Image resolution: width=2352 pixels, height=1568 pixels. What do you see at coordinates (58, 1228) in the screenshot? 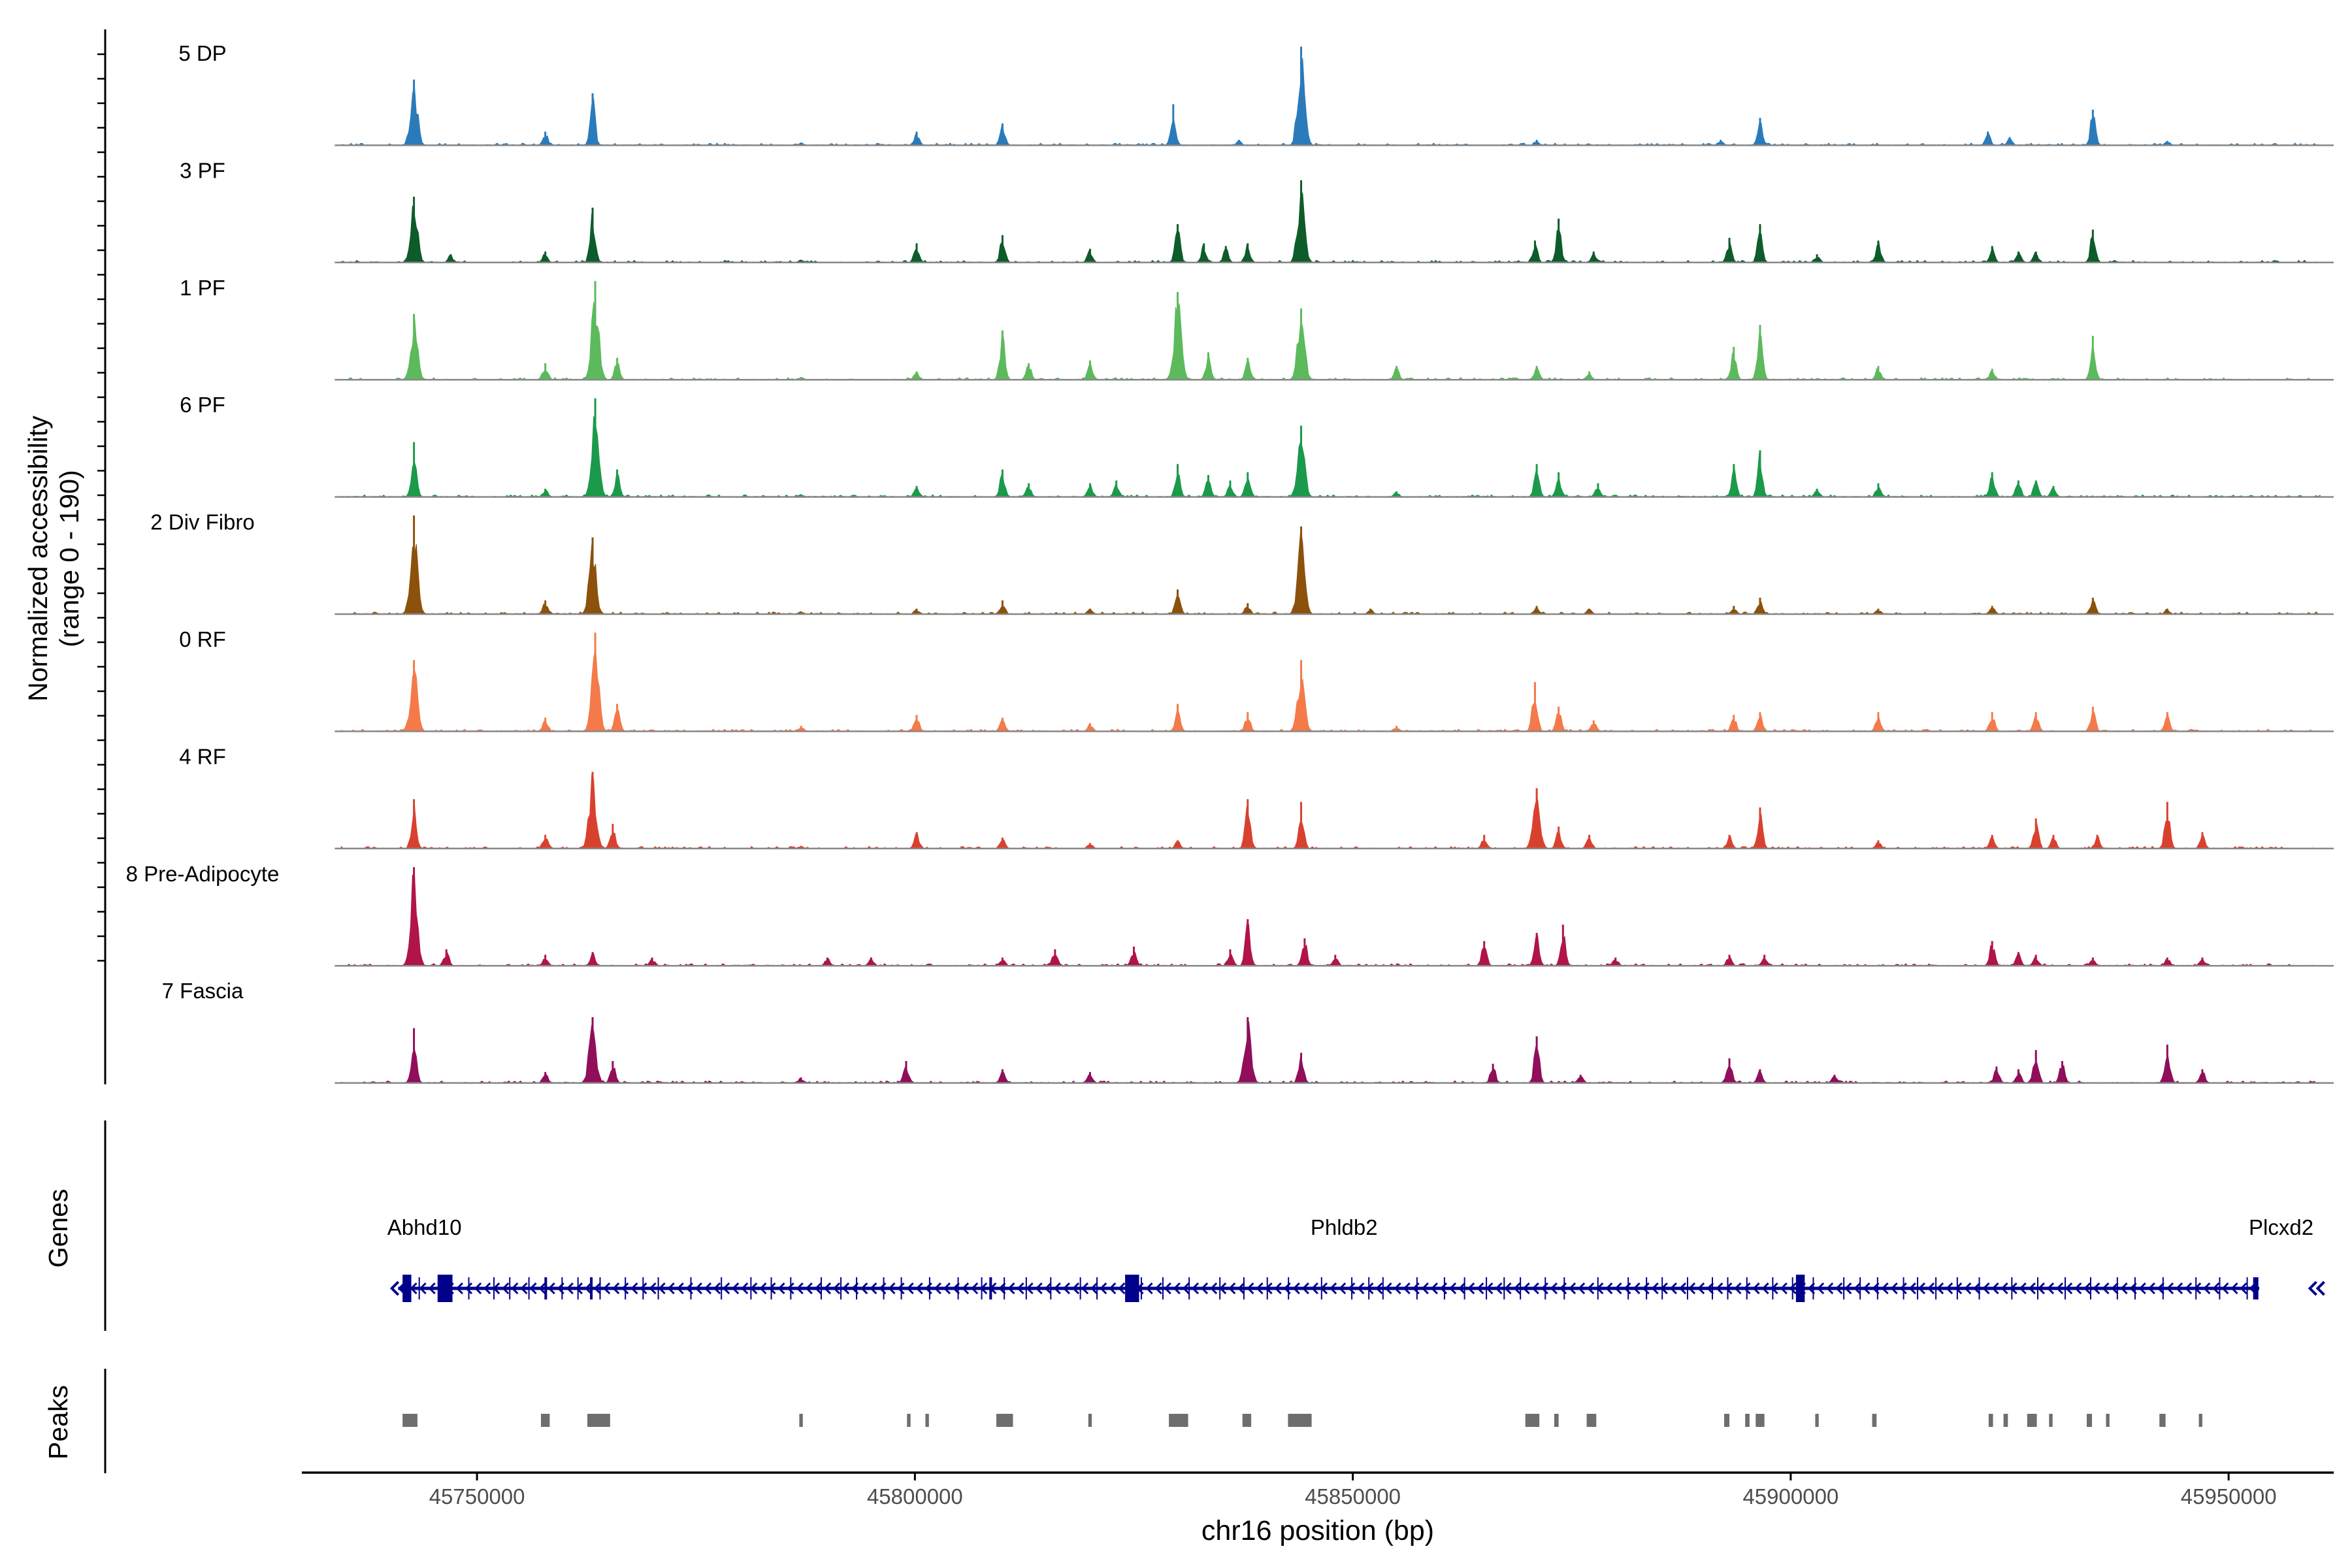
I see `genes-panel-label: Genes` at bounding box center [58, 1228].